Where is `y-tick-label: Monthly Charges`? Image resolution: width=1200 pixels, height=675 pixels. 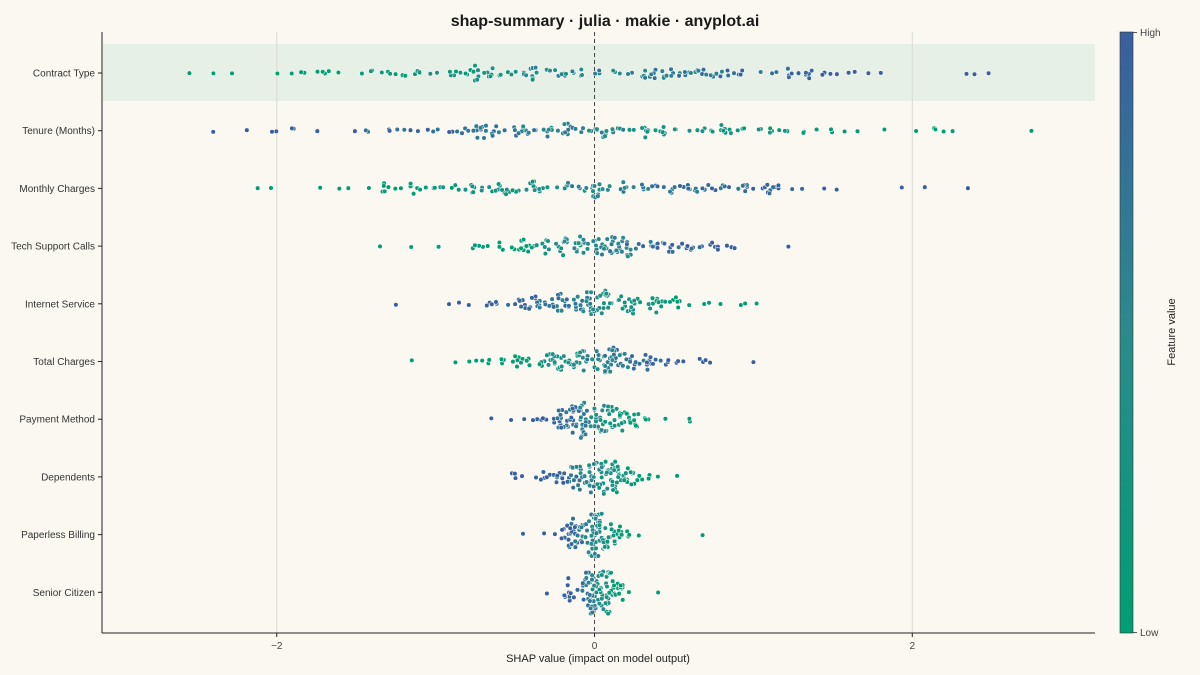 y-tick-label: Monthly Charges is located at coordinates (57, 189).